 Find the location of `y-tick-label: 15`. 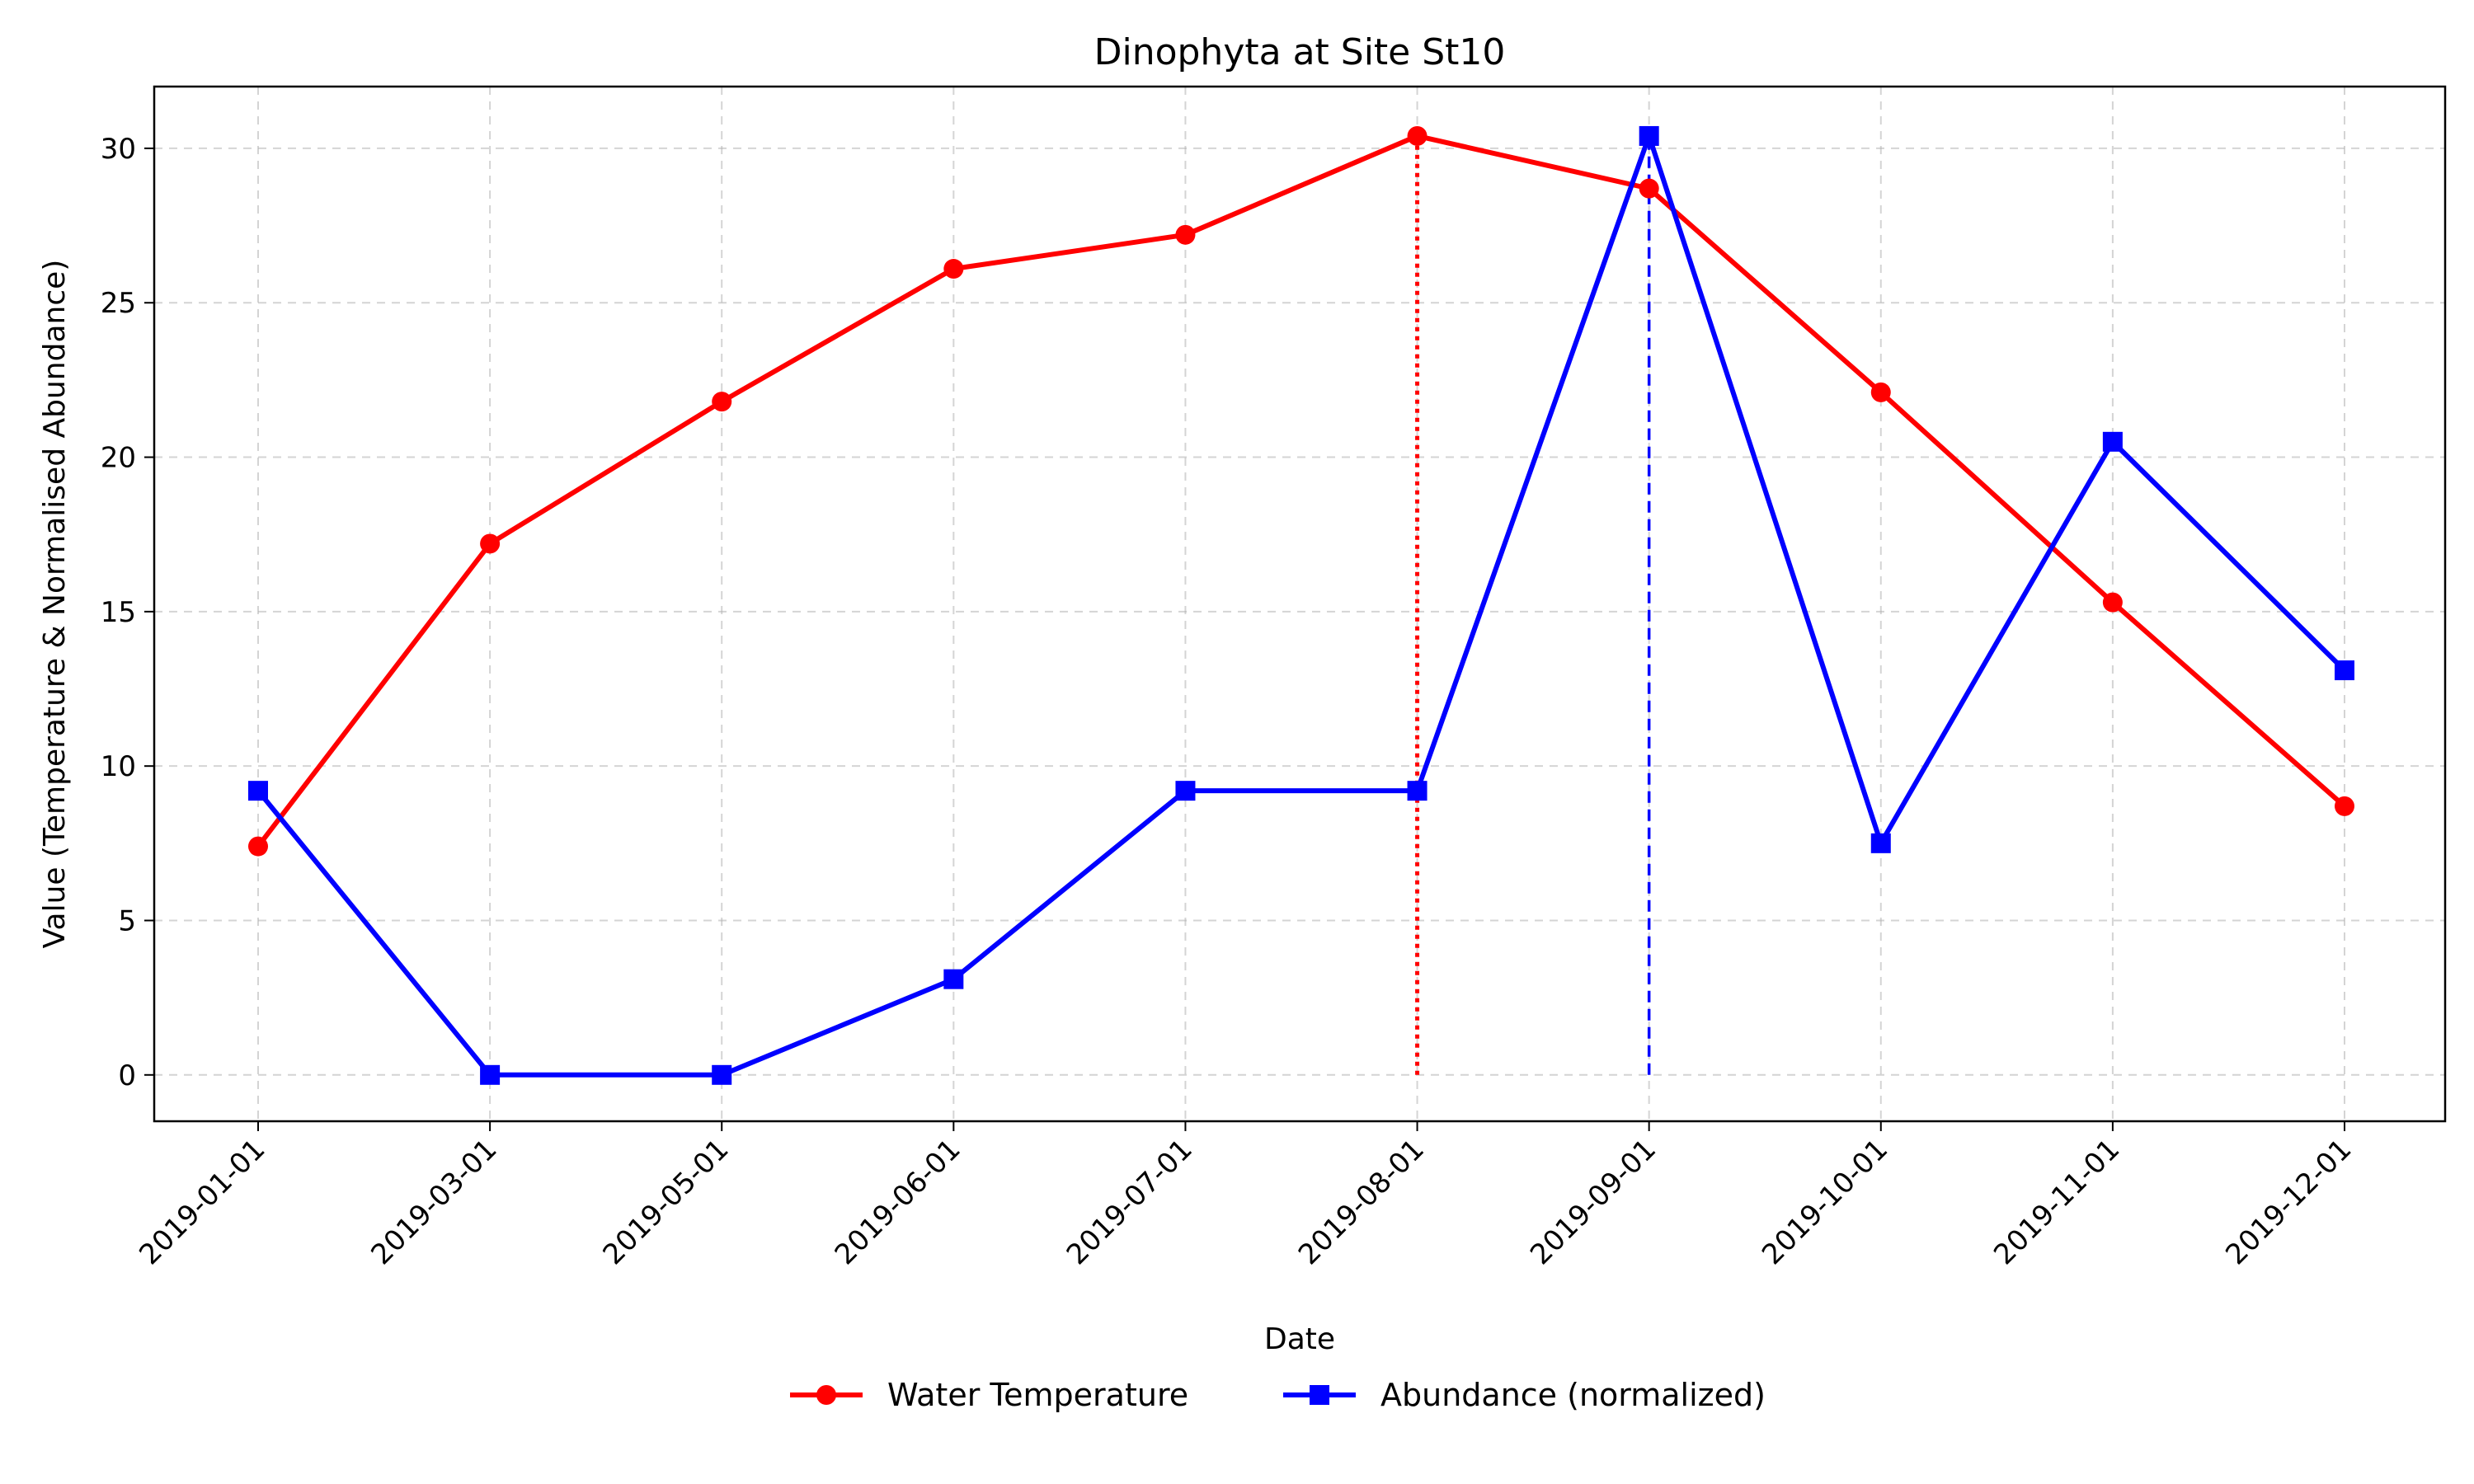

y-tick-label: 15 is located at coordinates (118, 612).